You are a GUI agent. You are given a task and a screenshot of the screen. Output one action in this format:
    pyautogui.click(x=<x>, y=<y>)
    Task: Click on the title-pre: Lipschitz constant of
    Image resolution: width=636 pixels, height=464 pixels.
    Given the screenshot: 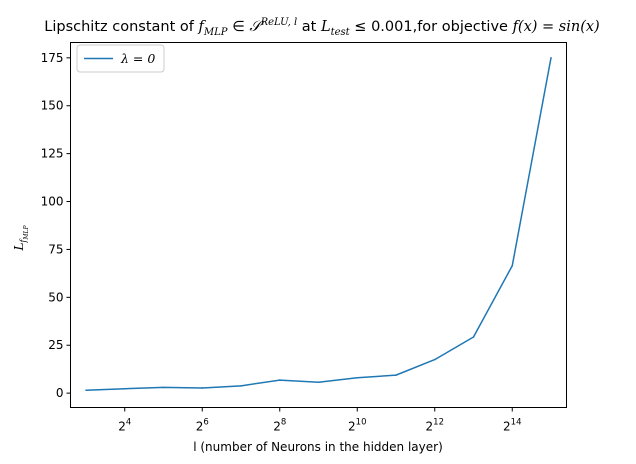 What is the action you would take?
    pyautogui.click(x=121, y=27)
    